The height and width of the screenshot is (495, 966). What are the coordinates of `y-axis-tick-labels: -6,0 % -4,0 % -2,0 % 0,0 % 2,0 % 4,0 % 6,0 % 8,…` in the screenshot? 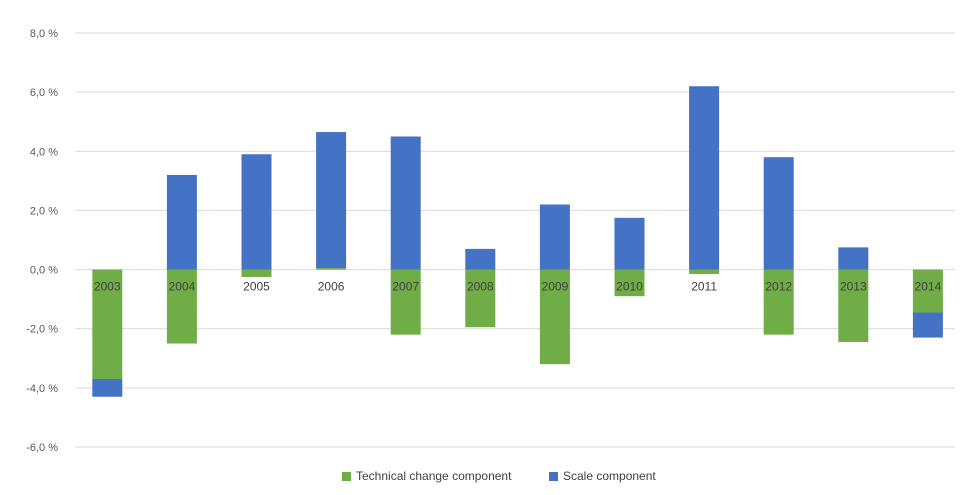 It's located at (42, 241).